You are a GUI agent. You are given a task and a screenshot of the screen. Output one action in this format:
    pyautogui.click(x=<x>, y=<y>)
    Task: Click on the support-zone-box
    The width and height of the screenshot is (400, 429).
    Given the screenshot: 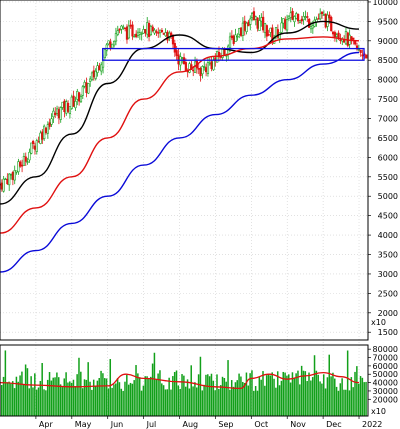 What is the action you would take?
    pyautogui.click(x=233, y=54)
    